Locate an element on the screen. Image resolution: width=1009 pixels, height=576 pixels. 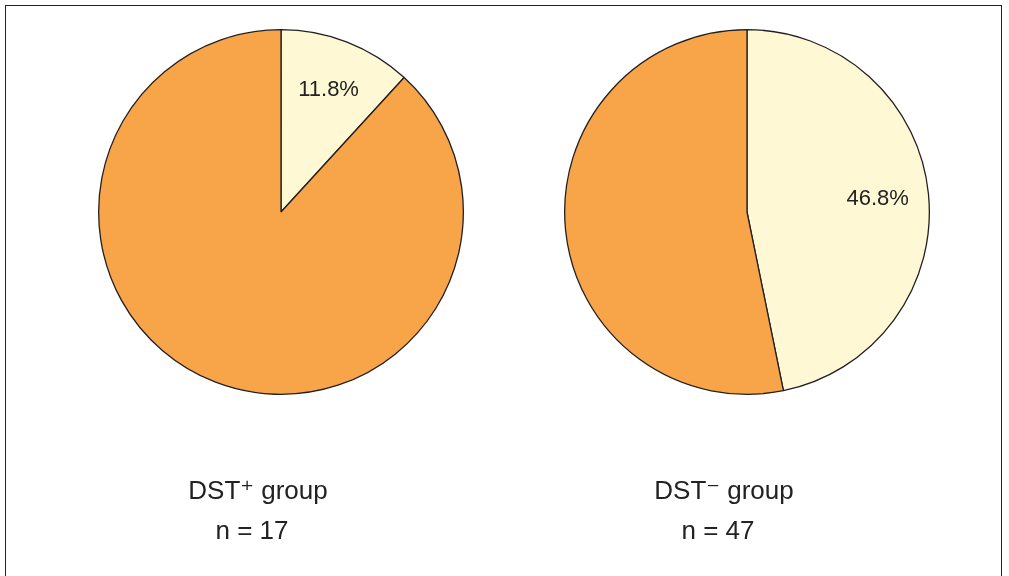
data-label: 46.8% is located at coordinates (877, 197).